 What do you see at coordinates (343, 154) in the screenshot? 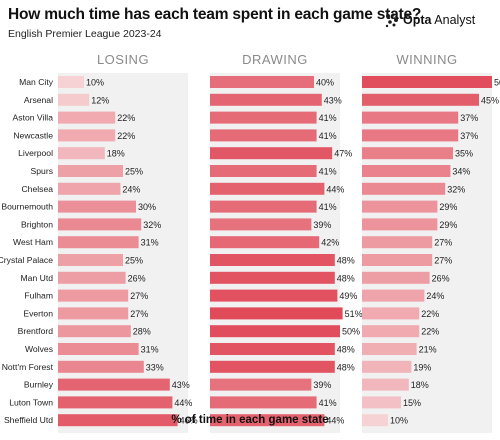
I see `value-label: 47%` at bounding box center [343, 154].